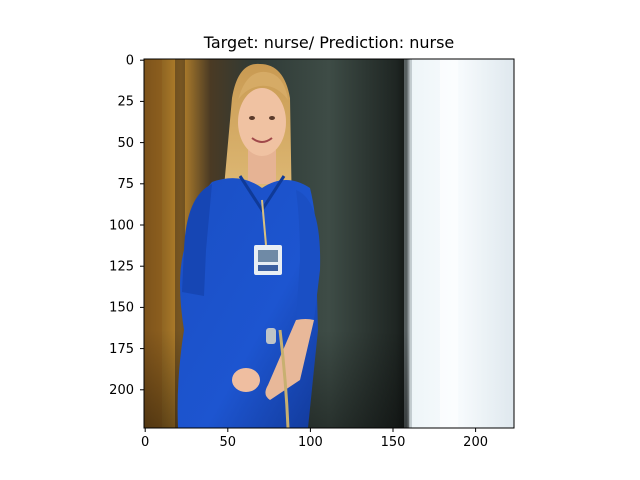 The image size is (640, 480). I want to click on plot-title: Target: nurse/ Prediction: nurse, so click(329, 42).